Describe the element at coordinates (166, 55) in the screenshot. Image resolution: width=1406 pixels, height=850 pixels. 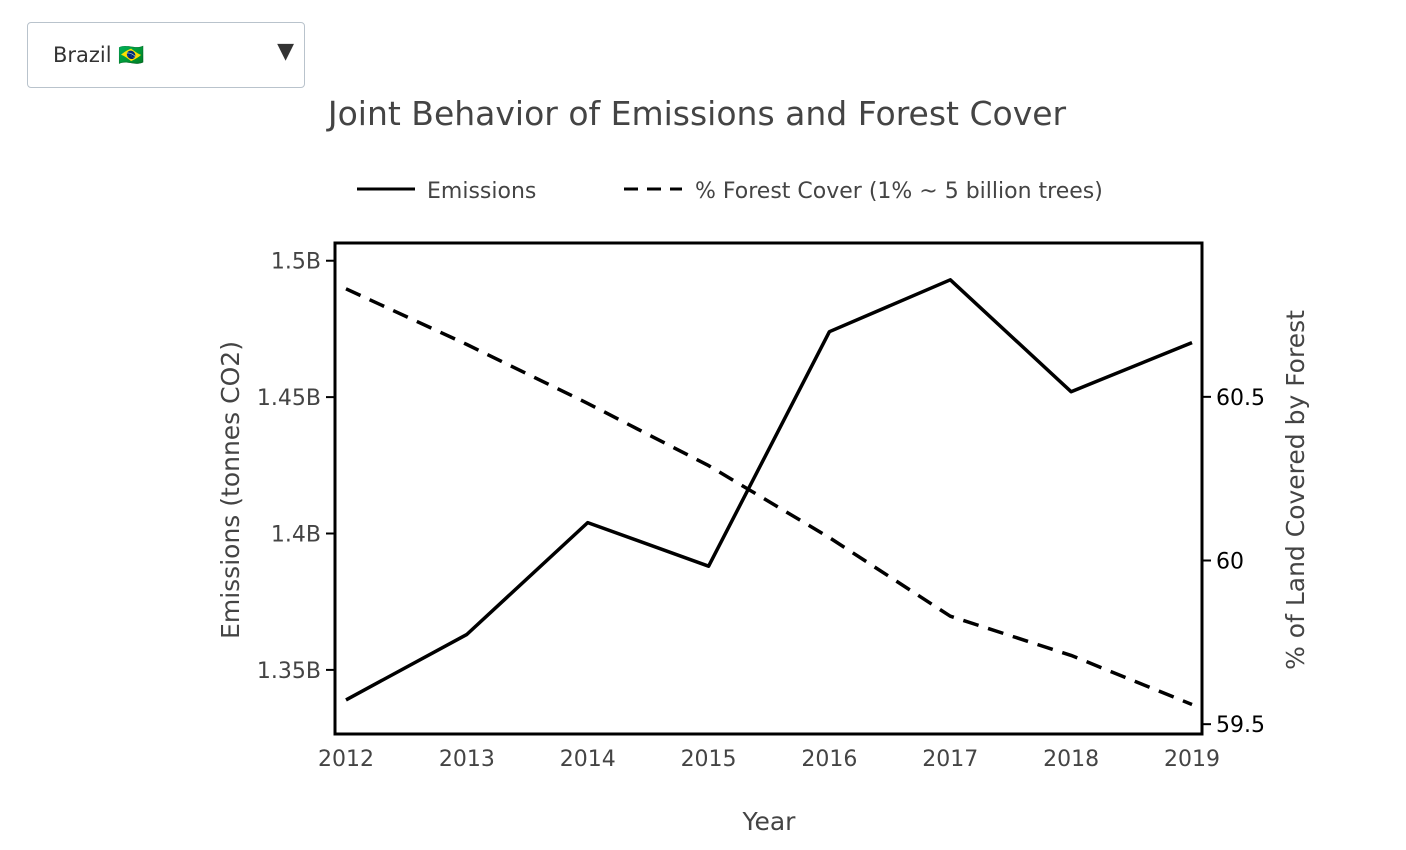
I see `country-dropdown: Brazil 🇧🇷 ▼` at that location.